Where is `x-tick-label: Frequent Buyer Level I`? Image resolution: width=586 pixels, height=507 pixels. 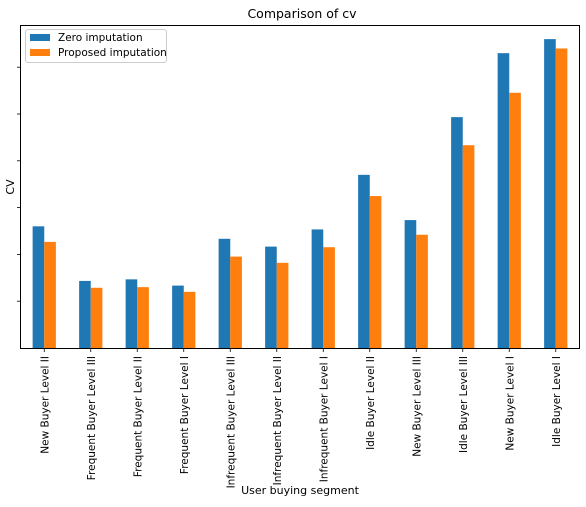 x-tick-label: Frequent Buyer Level I is located at coordinates (185, 415).